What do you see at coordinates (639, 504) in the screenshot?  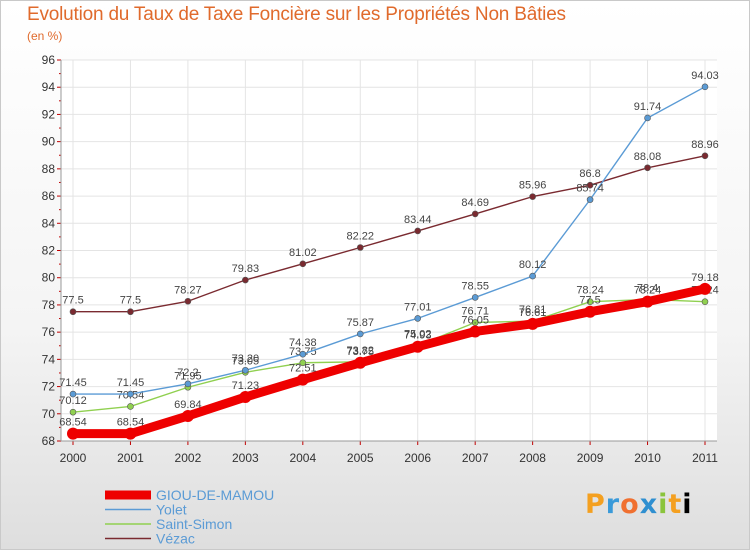 I see `proxiti-logo: Proxiti` at bounding box center [639, 504].